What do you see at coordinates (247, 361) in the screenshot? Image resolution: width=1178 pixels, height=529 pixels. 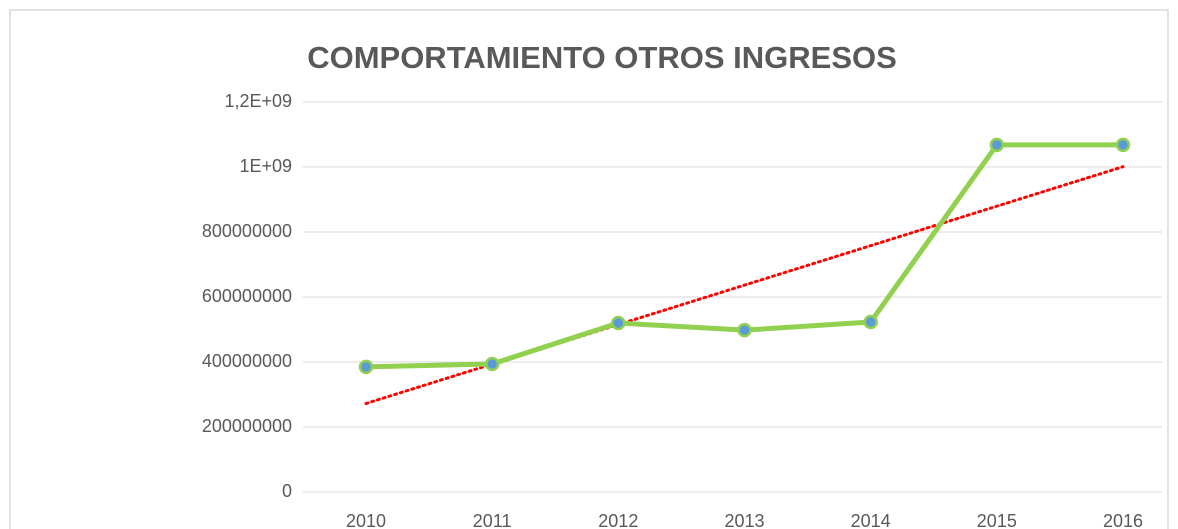 I see `y-tick-label: 400000000` at bounding box center [247, 361].